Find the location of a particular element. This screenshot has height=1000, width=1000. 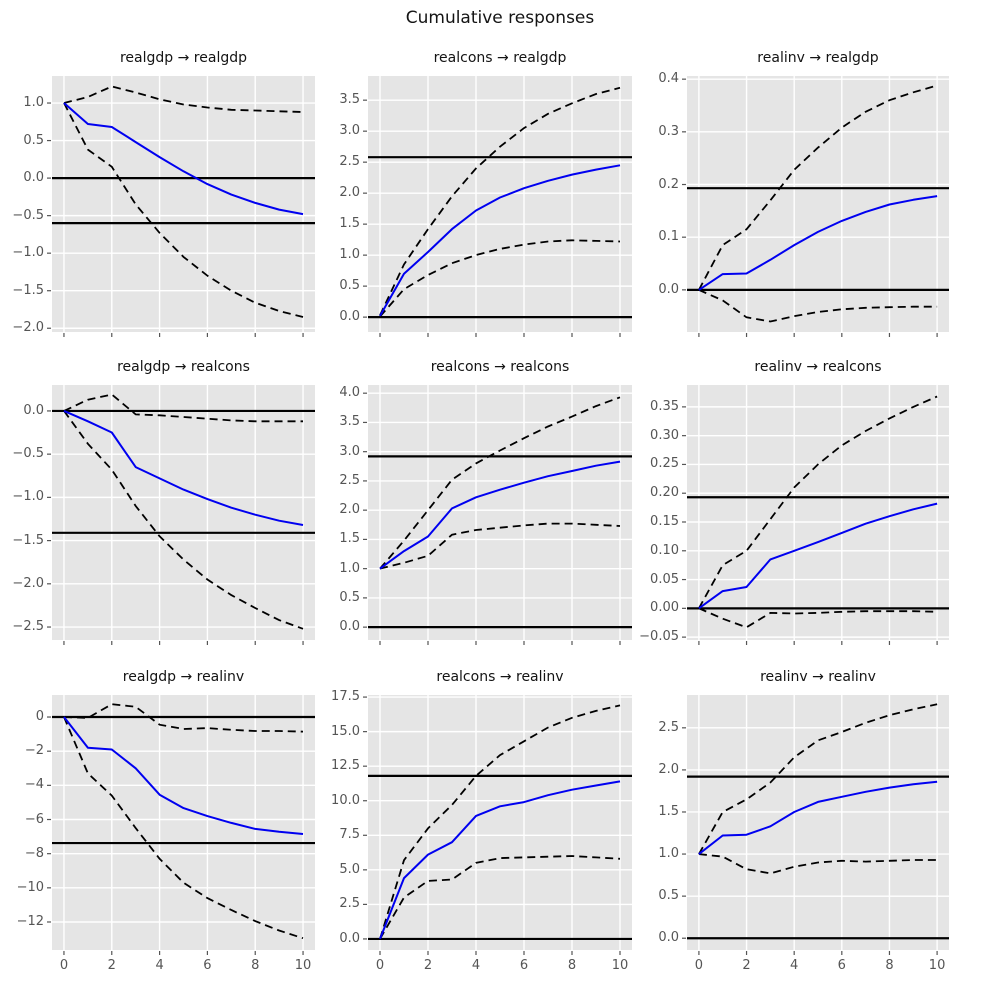

y-tick-label: 0.10 is located at coordinates (664, 550).